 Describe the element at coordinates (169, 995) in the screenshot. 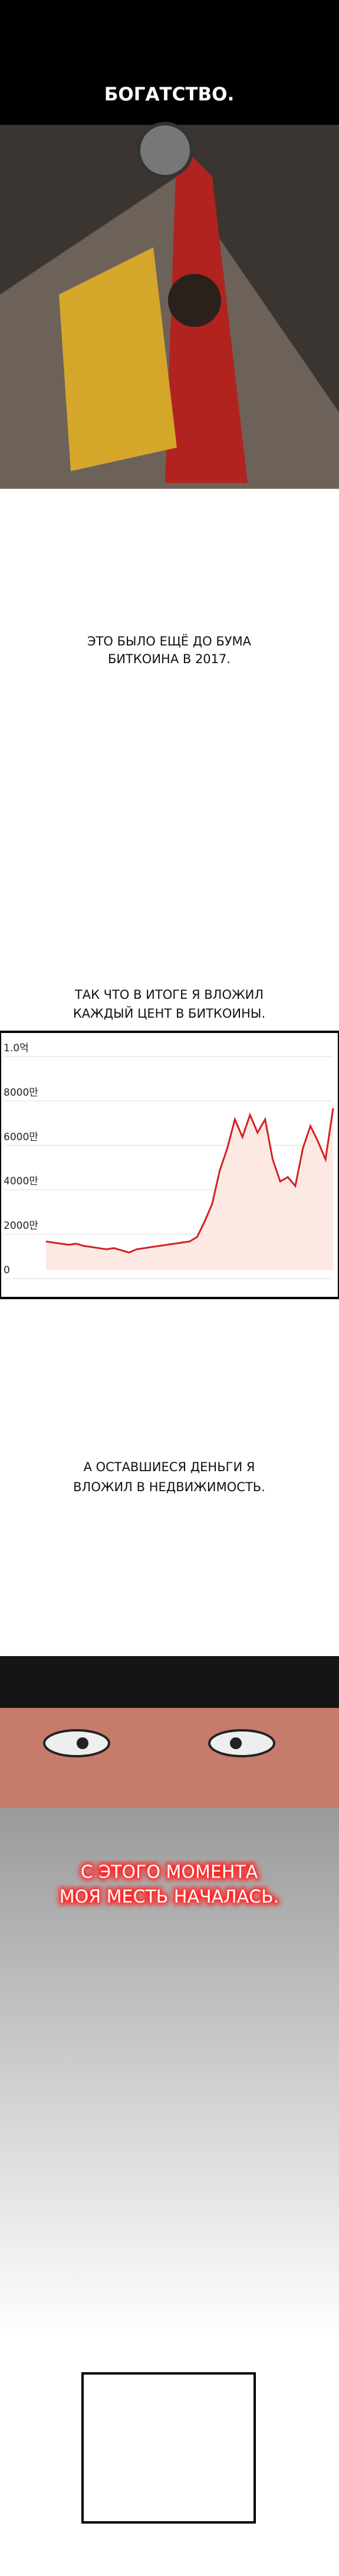

I see `caption-line: ТАК ЧТО В ИТОГЕ Я ВЛОЖИЛ` at that location.